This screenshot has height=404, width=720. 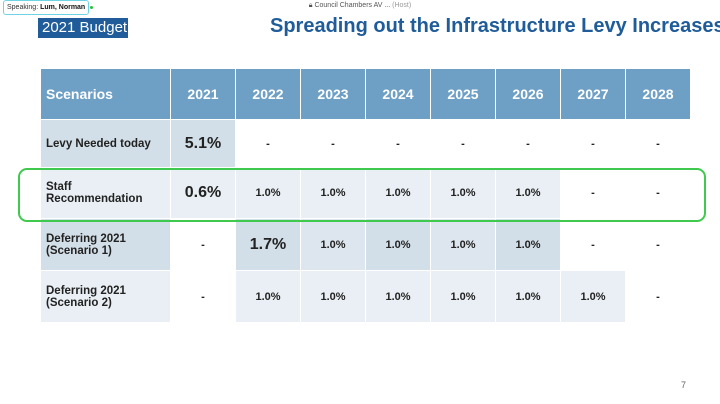 What do you see at coordinates (83, 28) in the screenshot?
I see `budget-tag: 2021 Budget` at bounding box center [83, 28].